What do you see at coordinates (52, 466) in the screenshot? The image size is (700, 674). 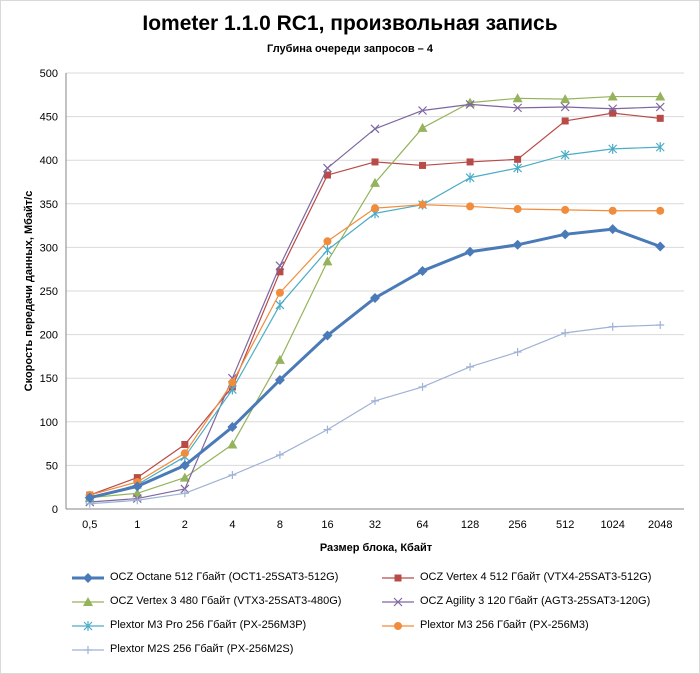 I see `y-tick-label: 50` at bounding box center [52, 466].